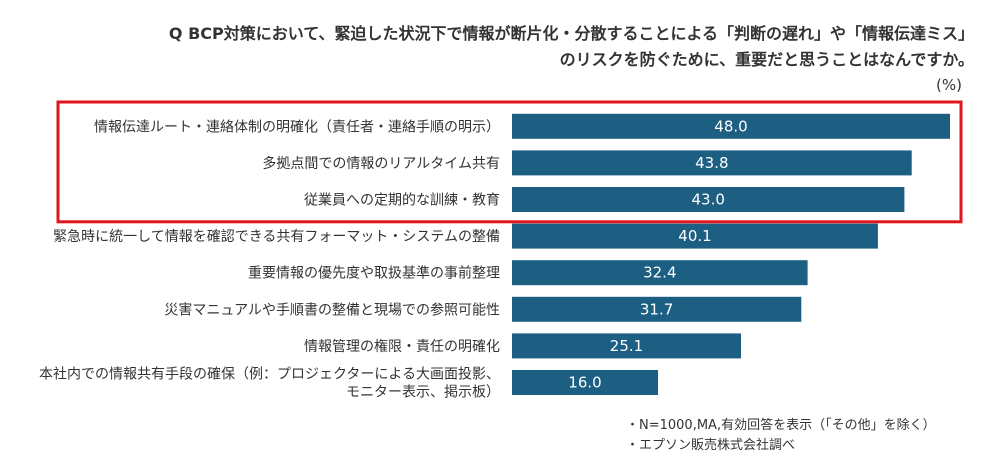 This screenshot has height=472, width=1004. What do you see at coordinates (374, 273) in the screenshot?
I see `category-label-4: 重要情報の優先度や取扱基準の事前整理` at bounding box center [374, 273].